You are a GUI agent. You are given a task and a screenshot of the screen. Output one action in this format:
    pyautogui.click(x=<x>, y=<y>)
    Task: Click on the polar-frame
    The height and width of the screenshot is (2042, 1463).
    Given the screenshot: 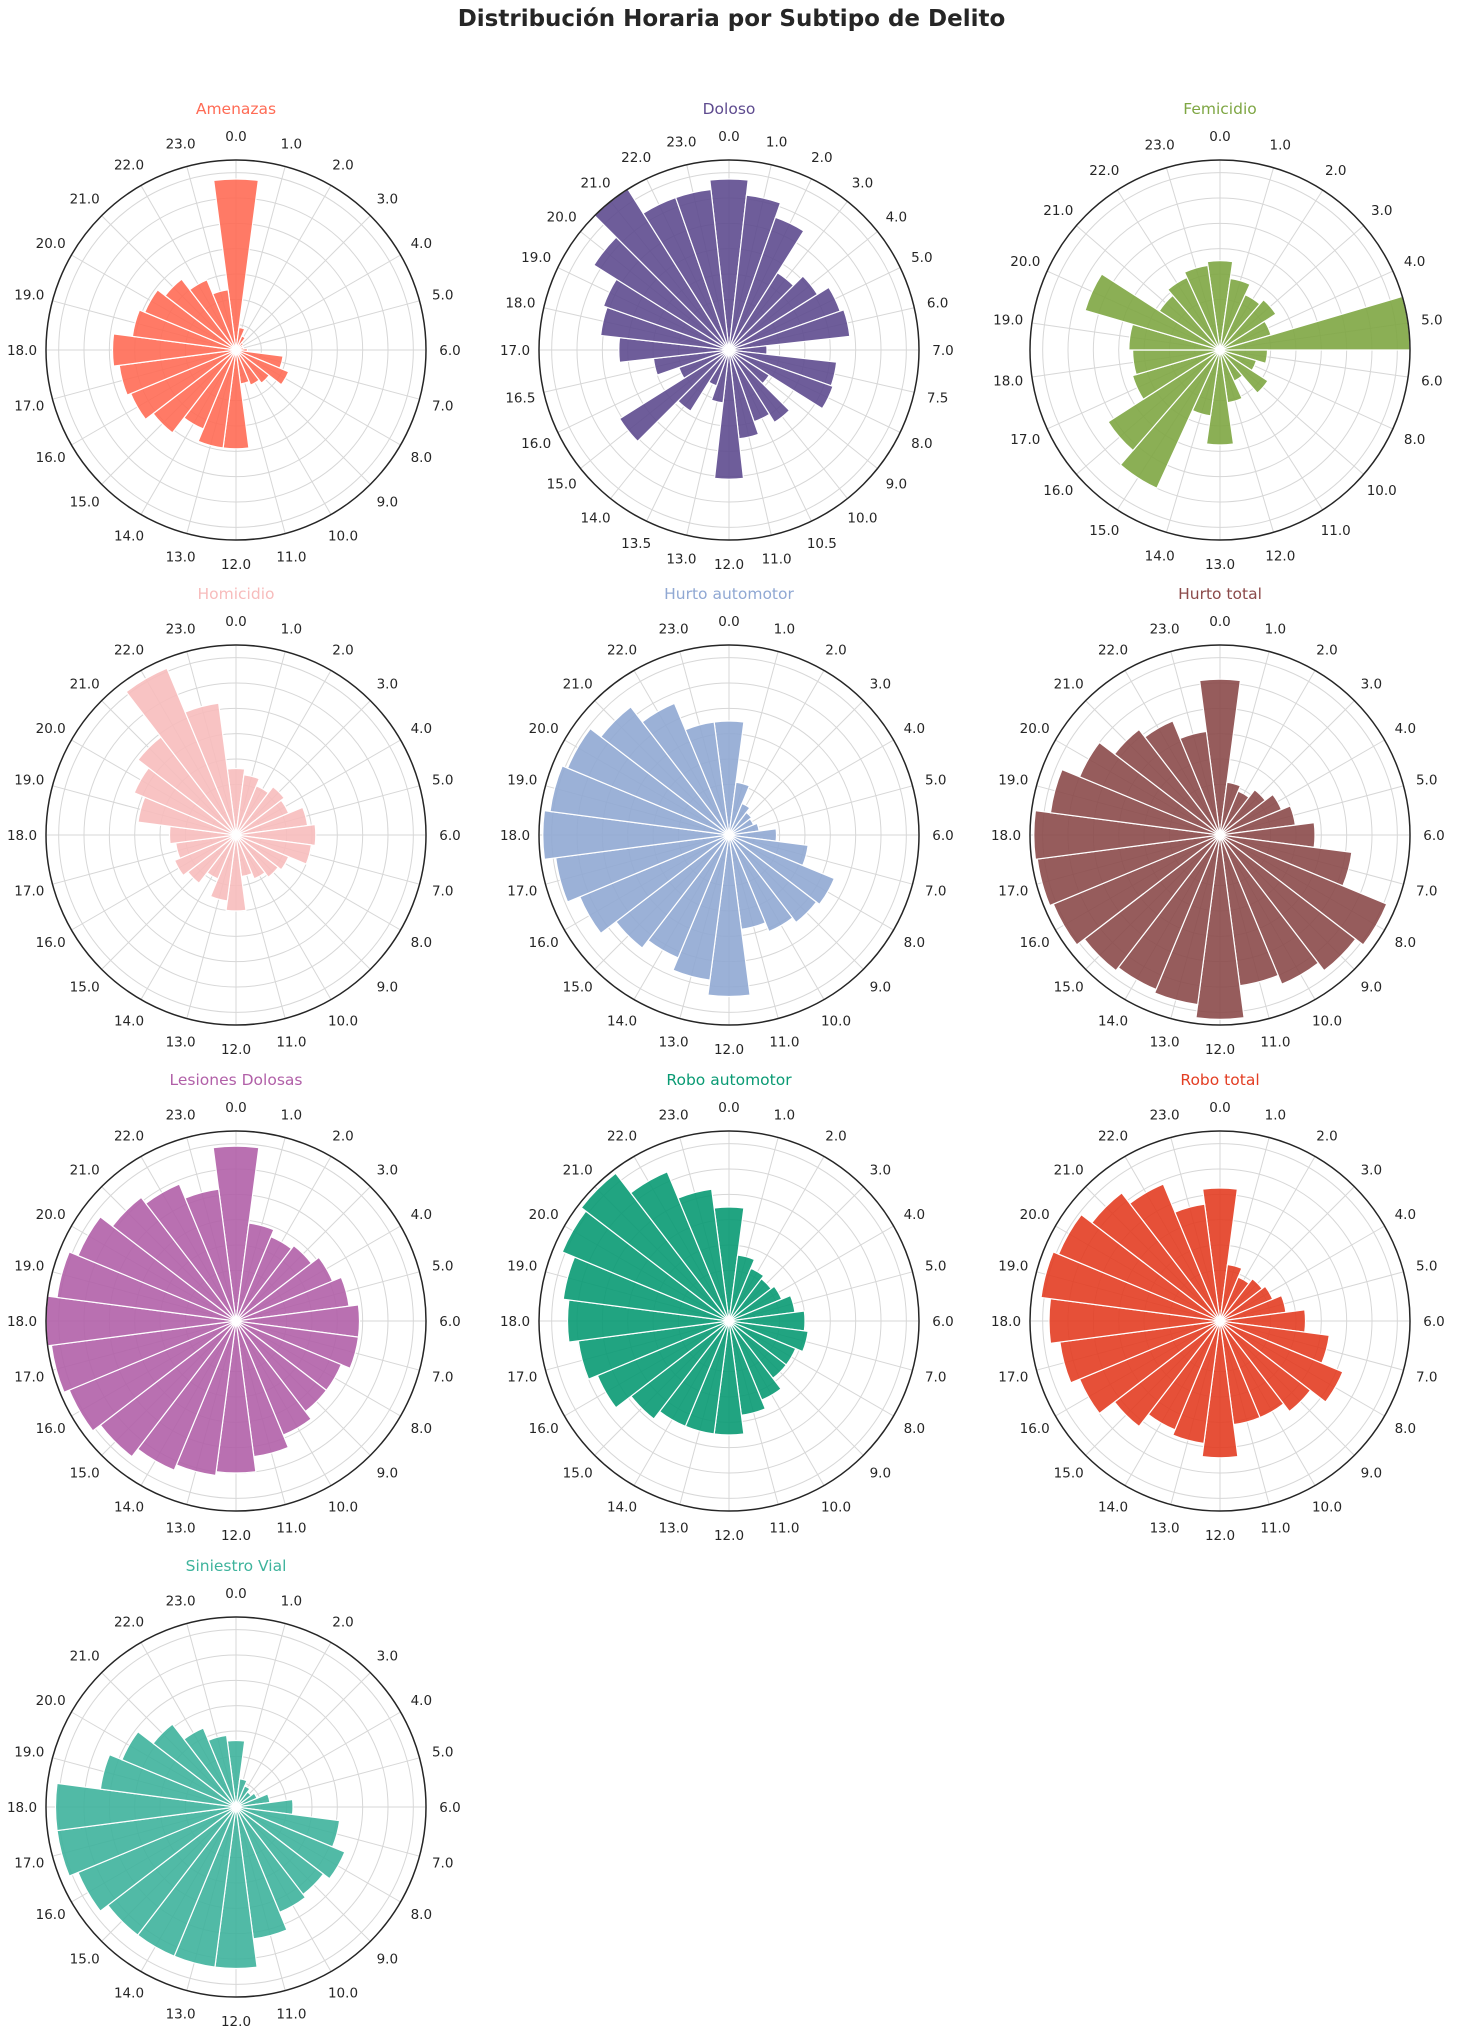 What is the action you would take?
    pyautogui.click(x=729, y=835)
    